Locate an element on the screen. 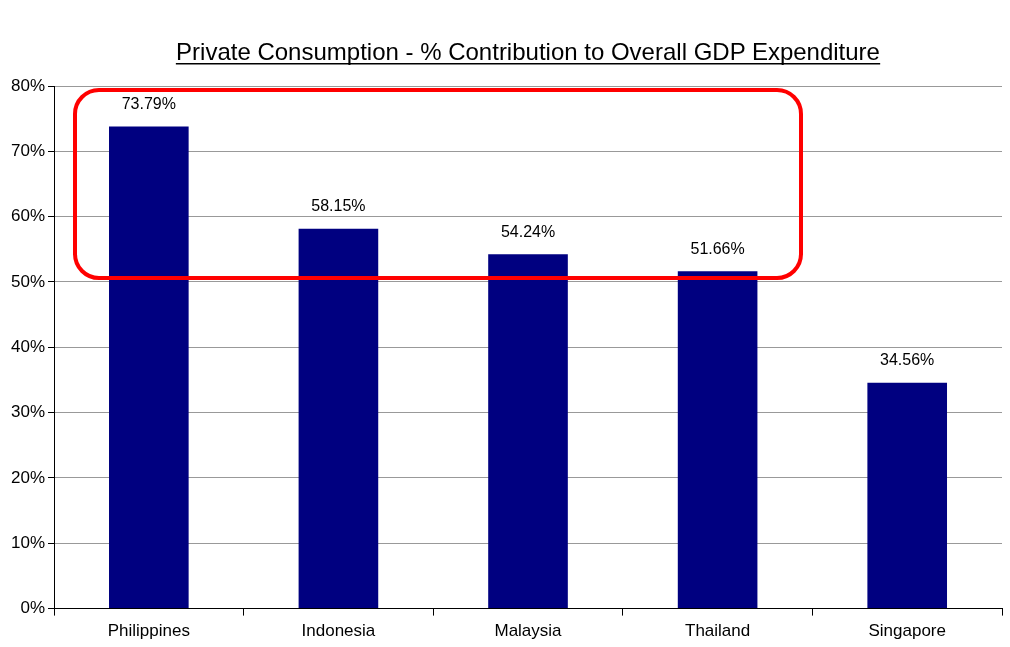 The width and height of the screenshot is (1010, 647). y-tick-label: 30% is located at coordinates (28, 412).